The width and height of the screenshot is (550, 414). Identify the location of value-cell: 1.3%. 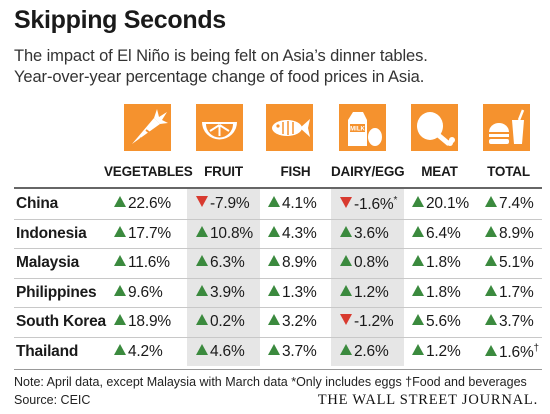
(292, 293).